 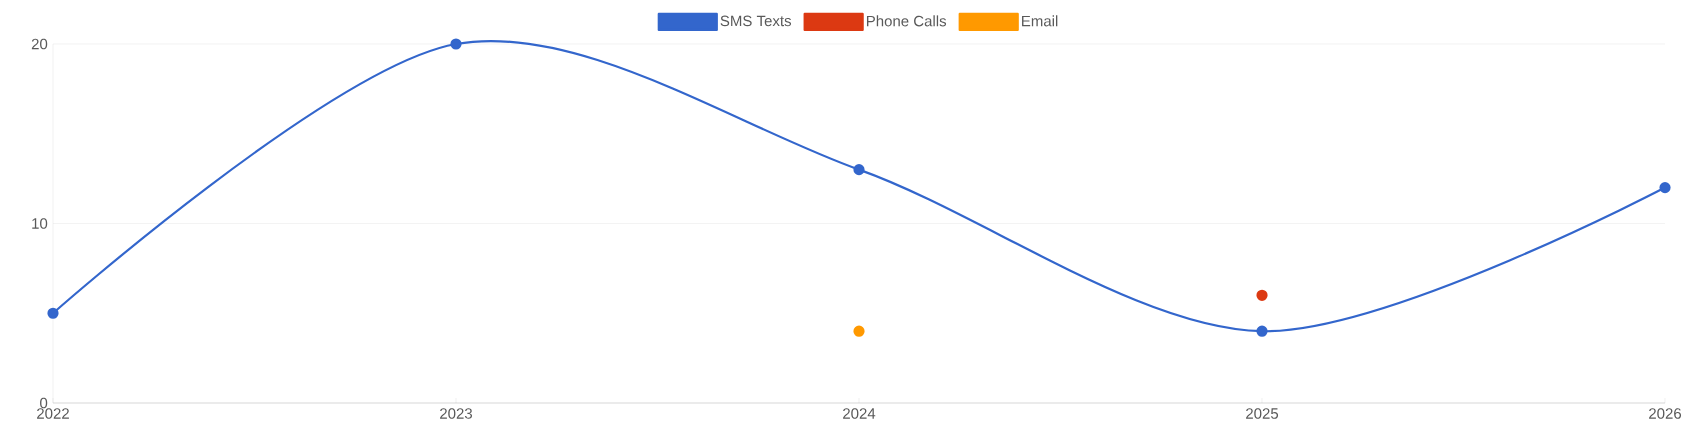 I want to click on legend-label: SMS Texts, so click(x=756, y=21).